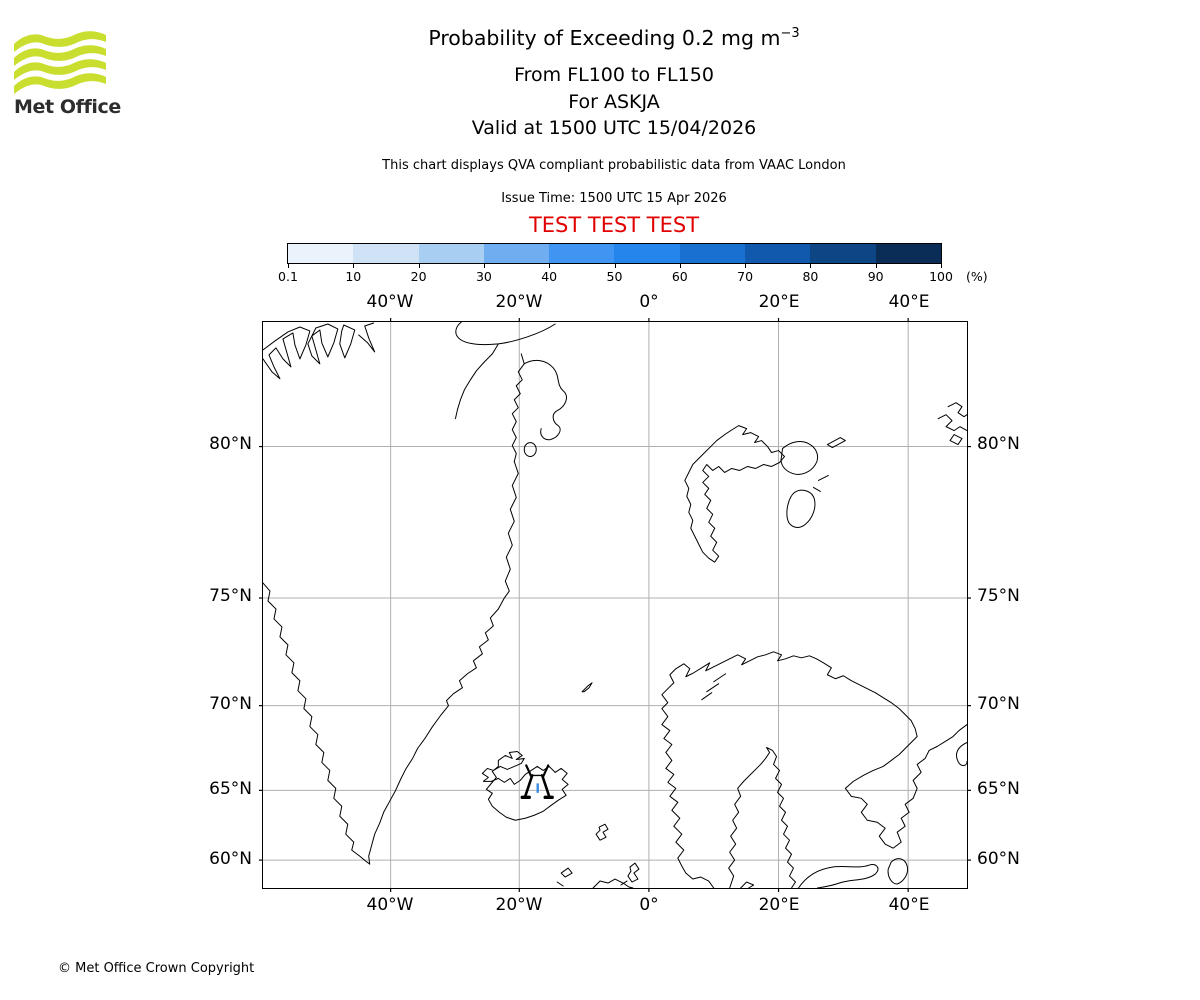  Describe the element at coordinates (998, 704) in the screenshot. I see `right-axis-label: 70°N` at that location.